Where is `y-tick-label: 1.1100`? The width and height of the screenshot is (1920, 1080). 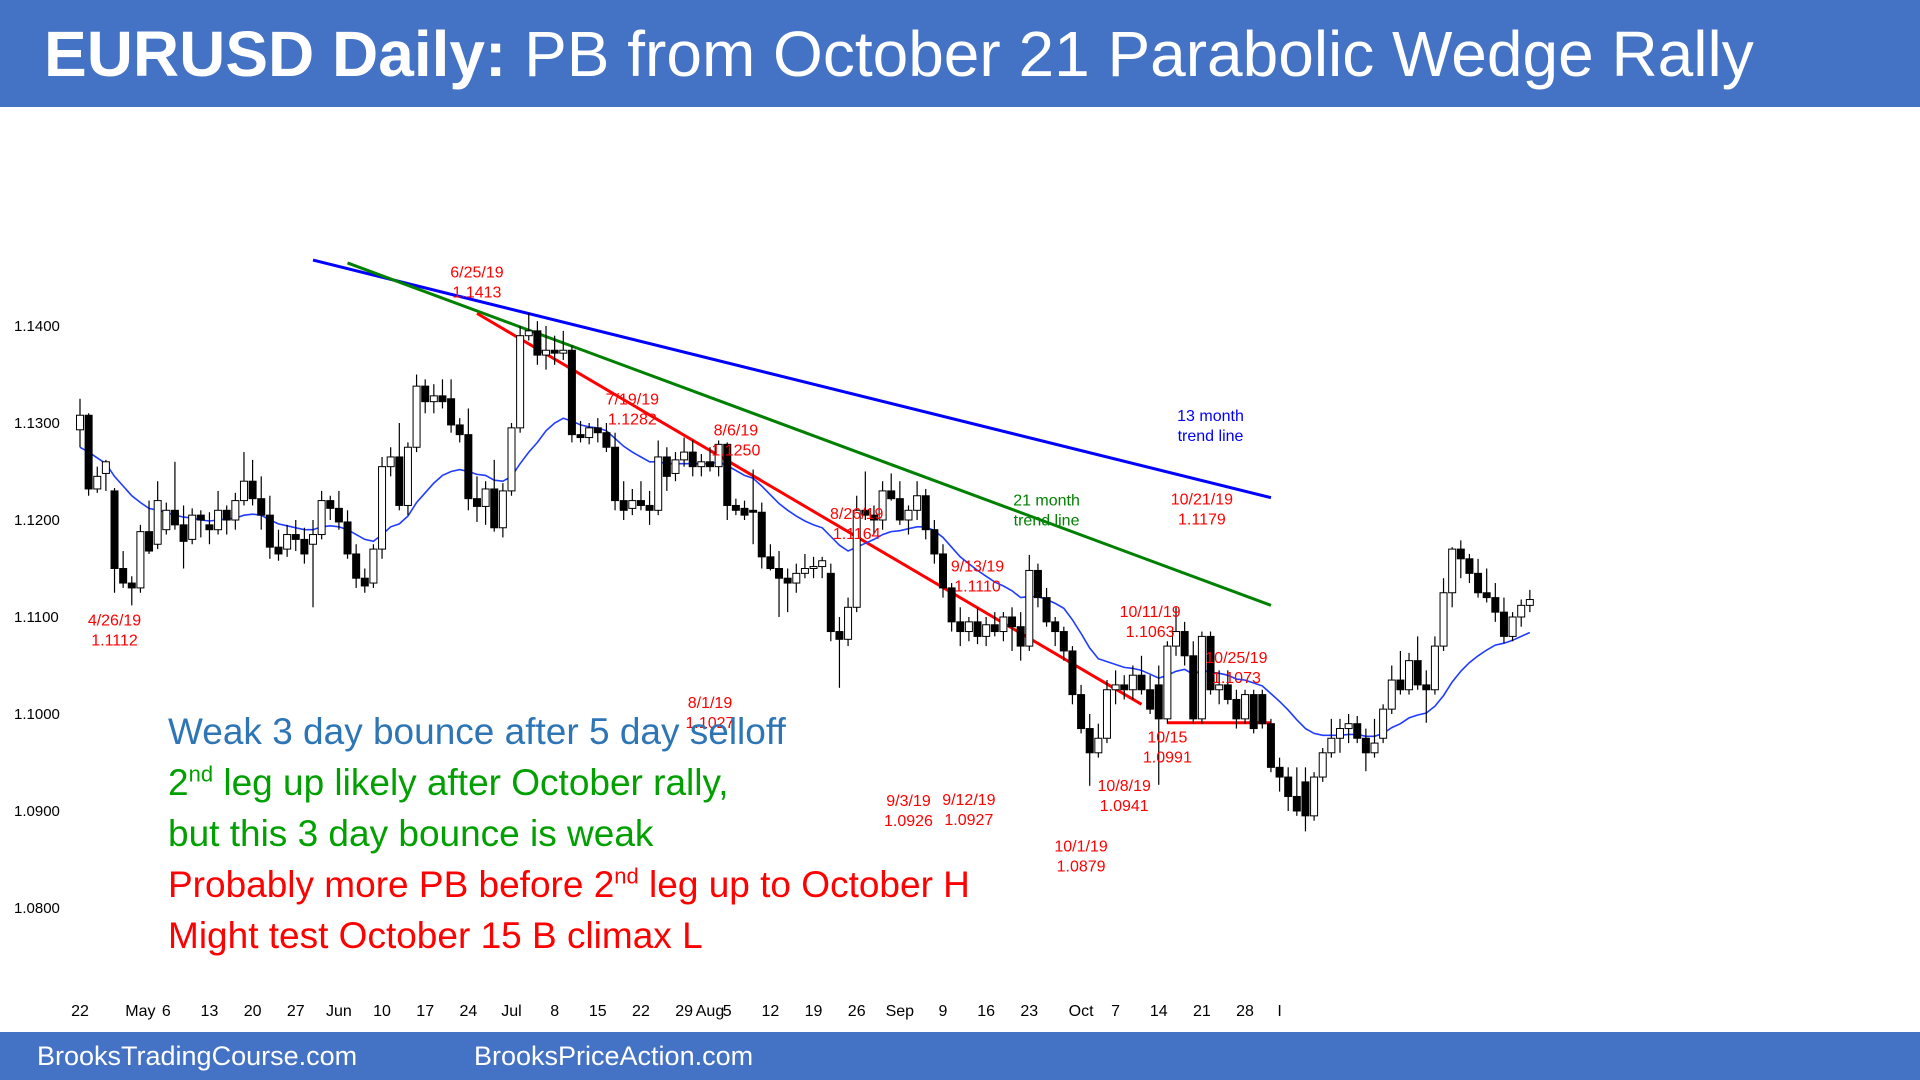
y-tick-label: 1.1100 is located at coordinates (36, 617).